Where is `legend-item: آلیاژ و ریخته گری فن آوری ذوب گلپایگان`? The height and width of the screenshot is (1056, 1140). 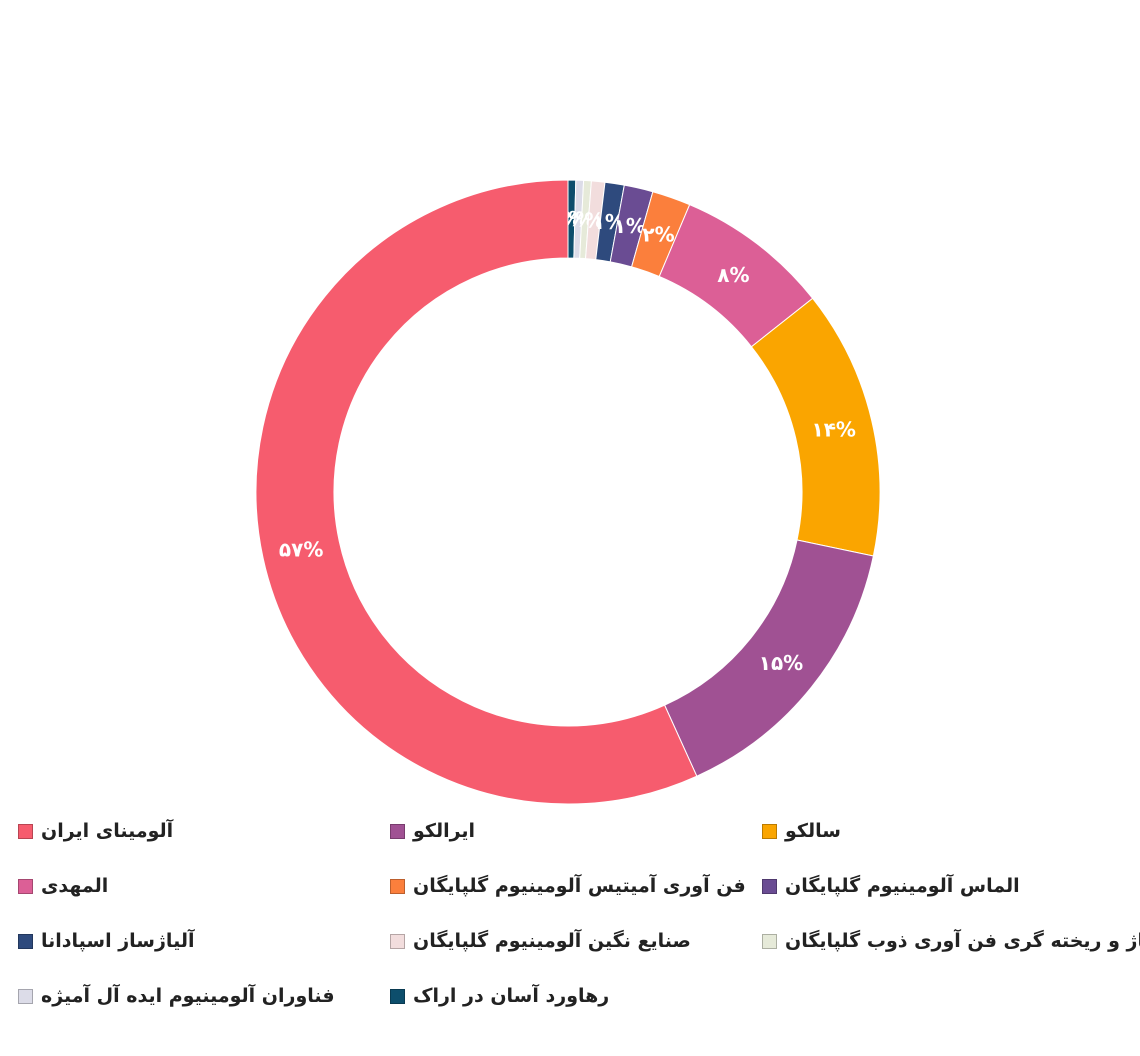 legend-item: آلیاژ و ریخته گری فن آوری ذوب گلپایگان is located at coordinates (951, 941).